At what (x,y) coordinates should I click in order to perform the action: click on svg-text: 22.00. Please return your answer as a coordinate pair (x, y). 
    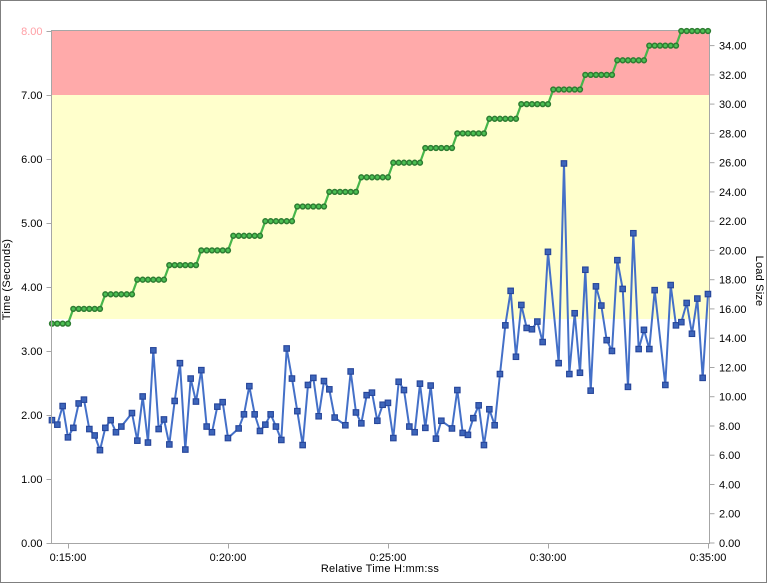
    Looking at the image, I should click on (733, 222).